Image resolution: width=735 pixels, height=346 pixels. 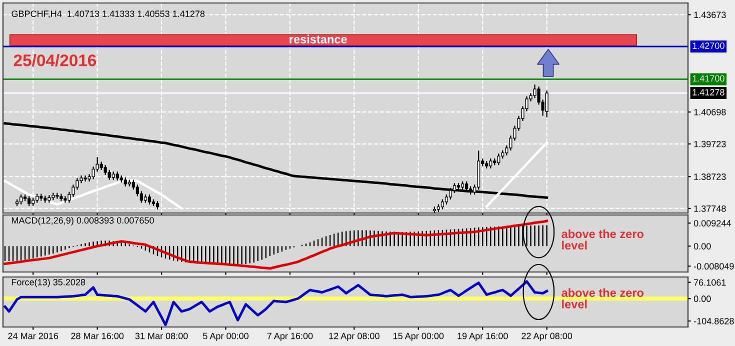 I want to click on y-tick-label: 76.1061, so click(x=710, y=282).